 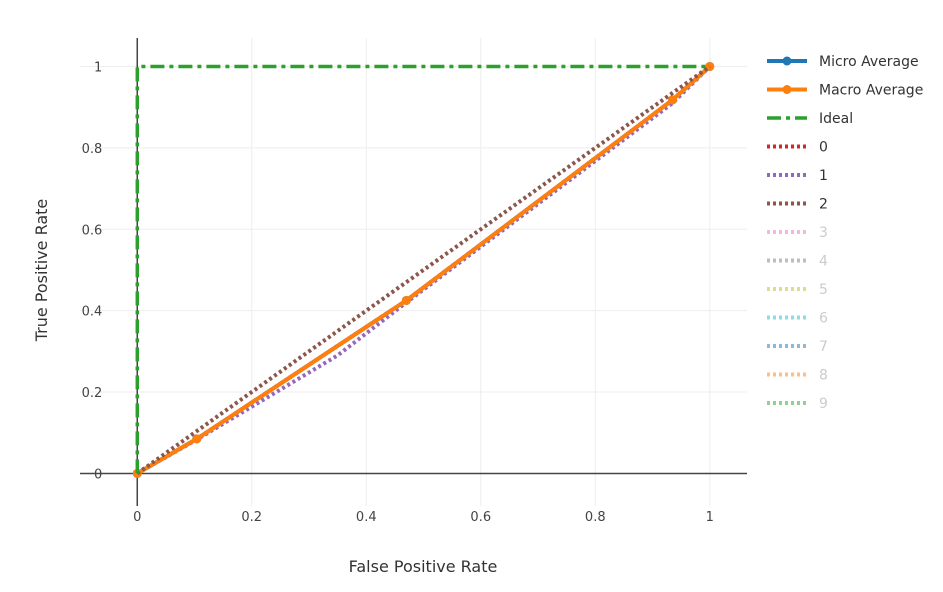 What do you see at coordinates (823, 290) in the screenshot?
I see `legend-label-8: 5` at bounding box center [823, 290].